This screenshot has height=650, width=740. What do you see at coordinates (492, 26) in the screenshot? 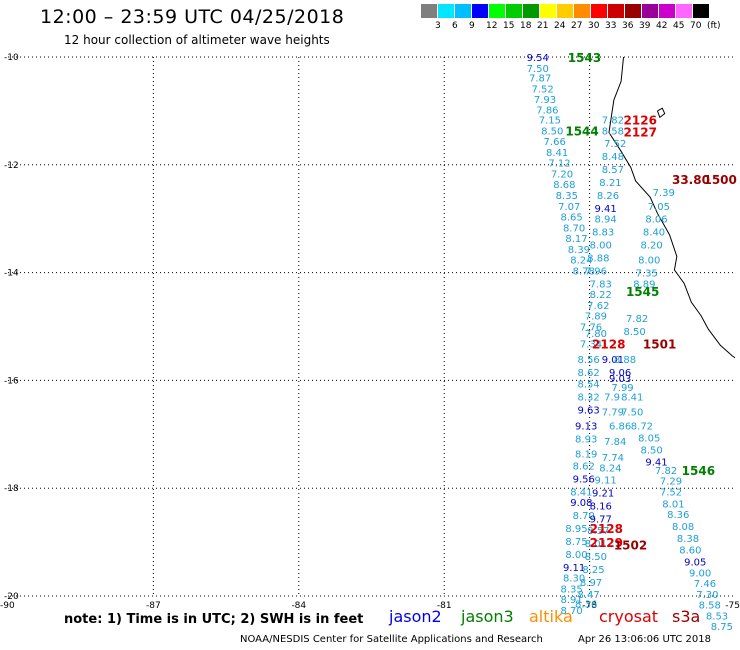
I see `scale-label: 12` at bounding box center [492, 26].